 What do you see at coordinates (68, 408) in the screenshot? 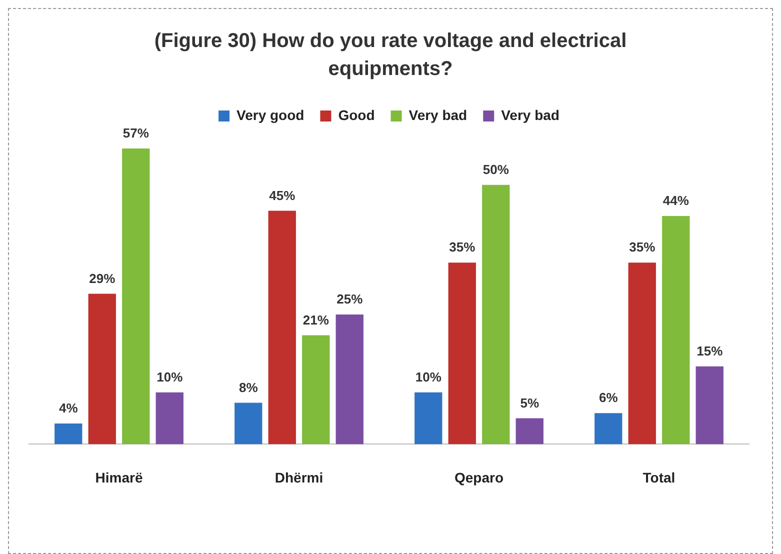
I see `data-label: 4%` at bounding box center [68, 408].